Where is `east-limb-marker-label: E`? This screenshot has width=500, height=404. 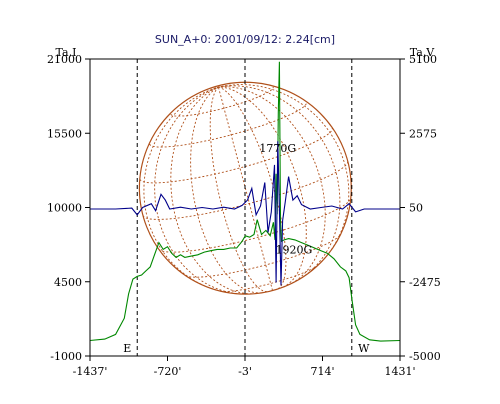
east-limb-marker-label: E is located at coordinates (127, 348).